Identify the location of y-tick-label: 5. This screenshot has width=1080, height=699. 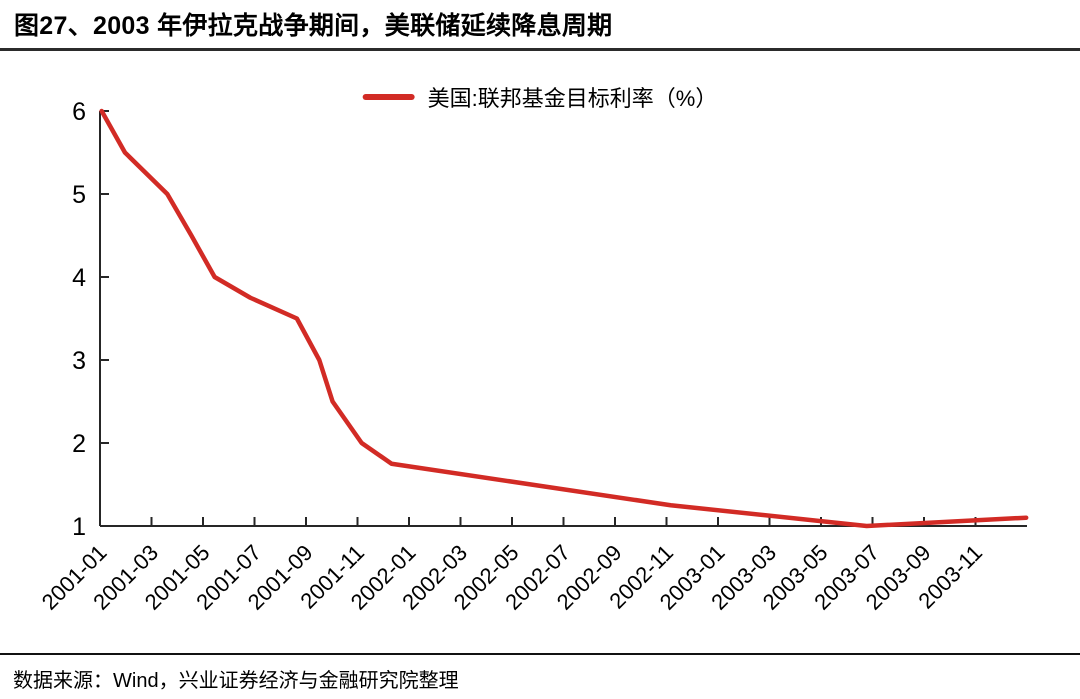
(79, 195).